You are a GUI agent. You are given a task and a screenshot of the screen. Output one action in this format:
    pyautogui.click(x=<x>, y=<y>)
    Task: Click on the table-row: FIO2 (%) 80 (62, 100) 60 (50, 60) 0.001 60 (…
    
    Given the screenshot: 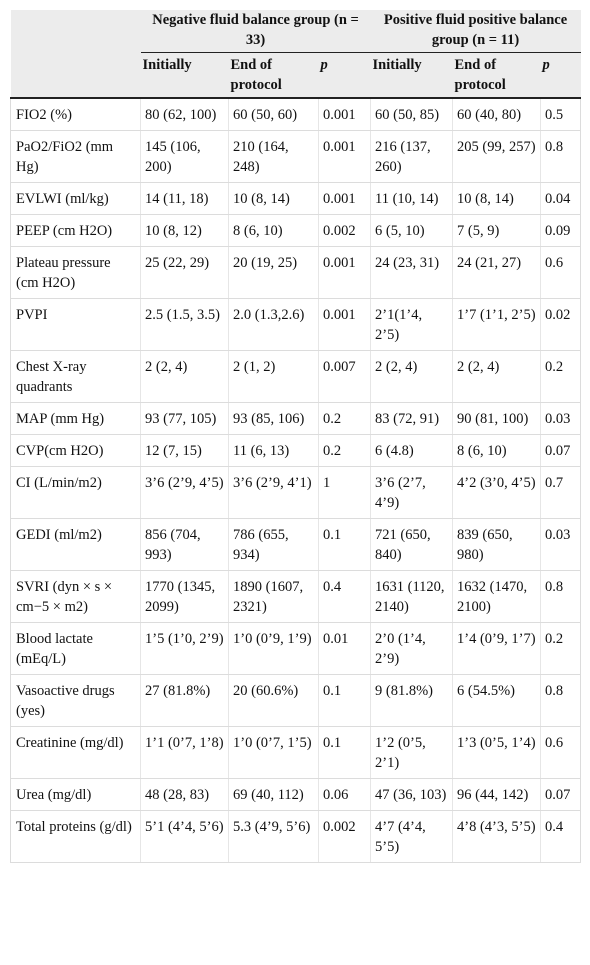 What is the action you would take?
    pyautogui.click(x=296, y=114)
    